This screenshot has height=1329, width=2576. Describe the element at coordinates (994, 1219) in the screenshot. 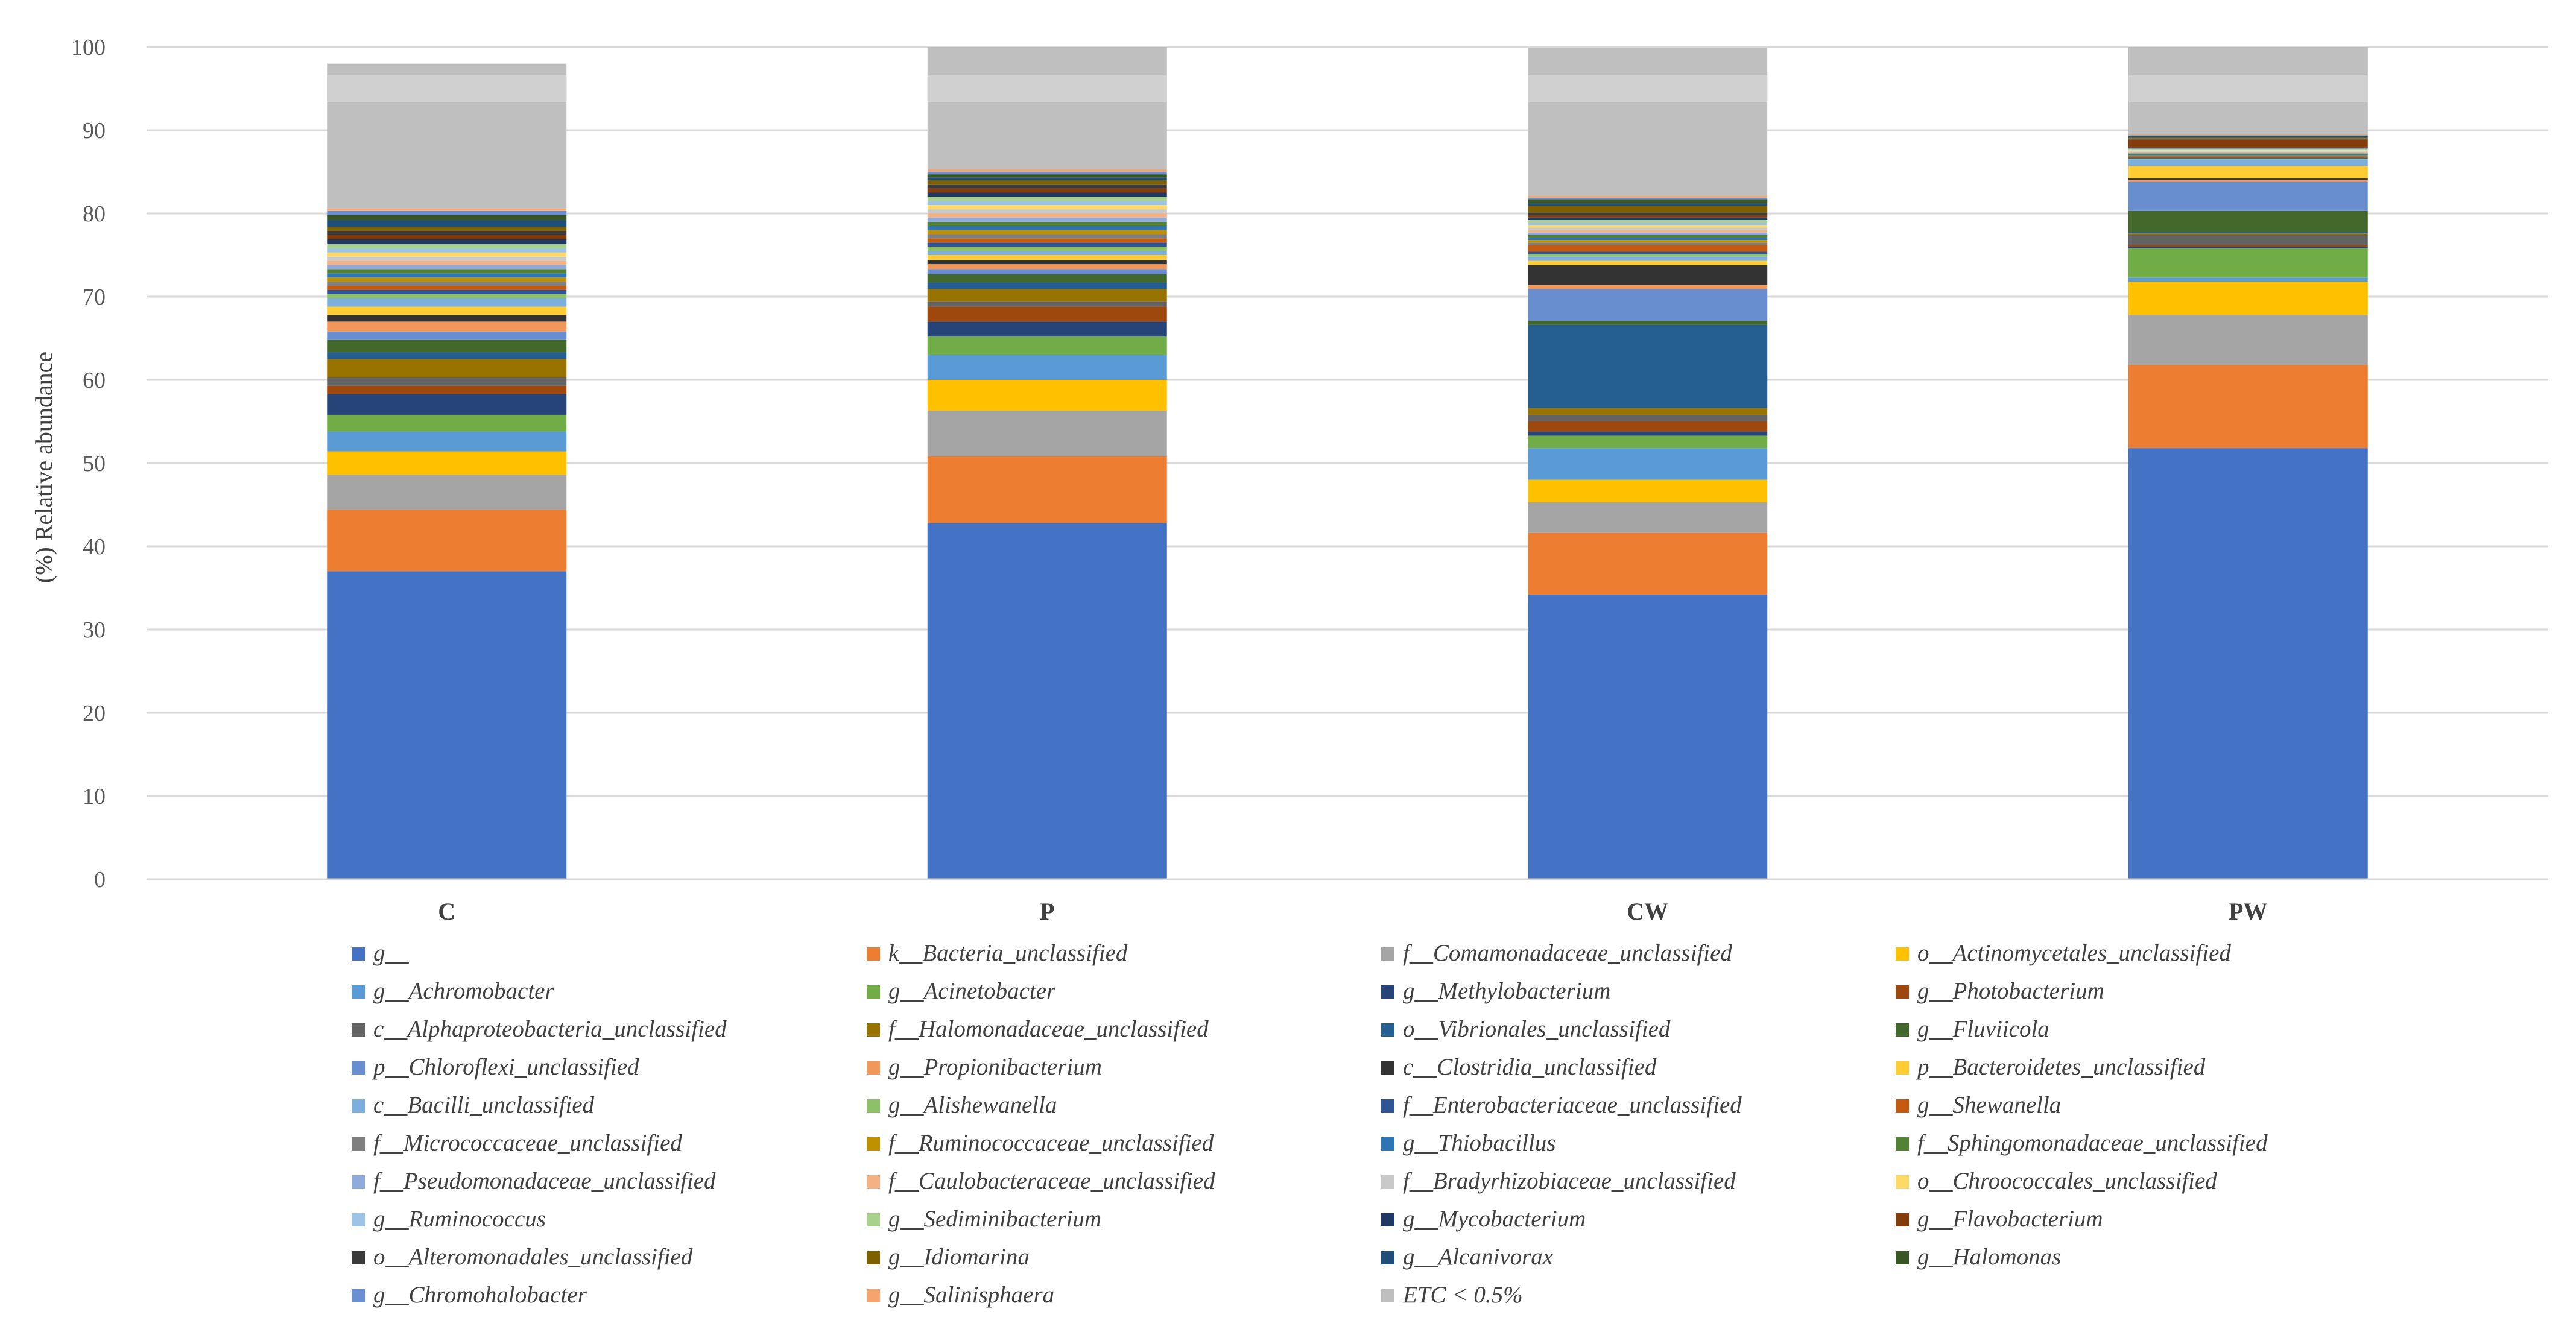

I see `legend-label: g__Sediminibacterium` at that location.